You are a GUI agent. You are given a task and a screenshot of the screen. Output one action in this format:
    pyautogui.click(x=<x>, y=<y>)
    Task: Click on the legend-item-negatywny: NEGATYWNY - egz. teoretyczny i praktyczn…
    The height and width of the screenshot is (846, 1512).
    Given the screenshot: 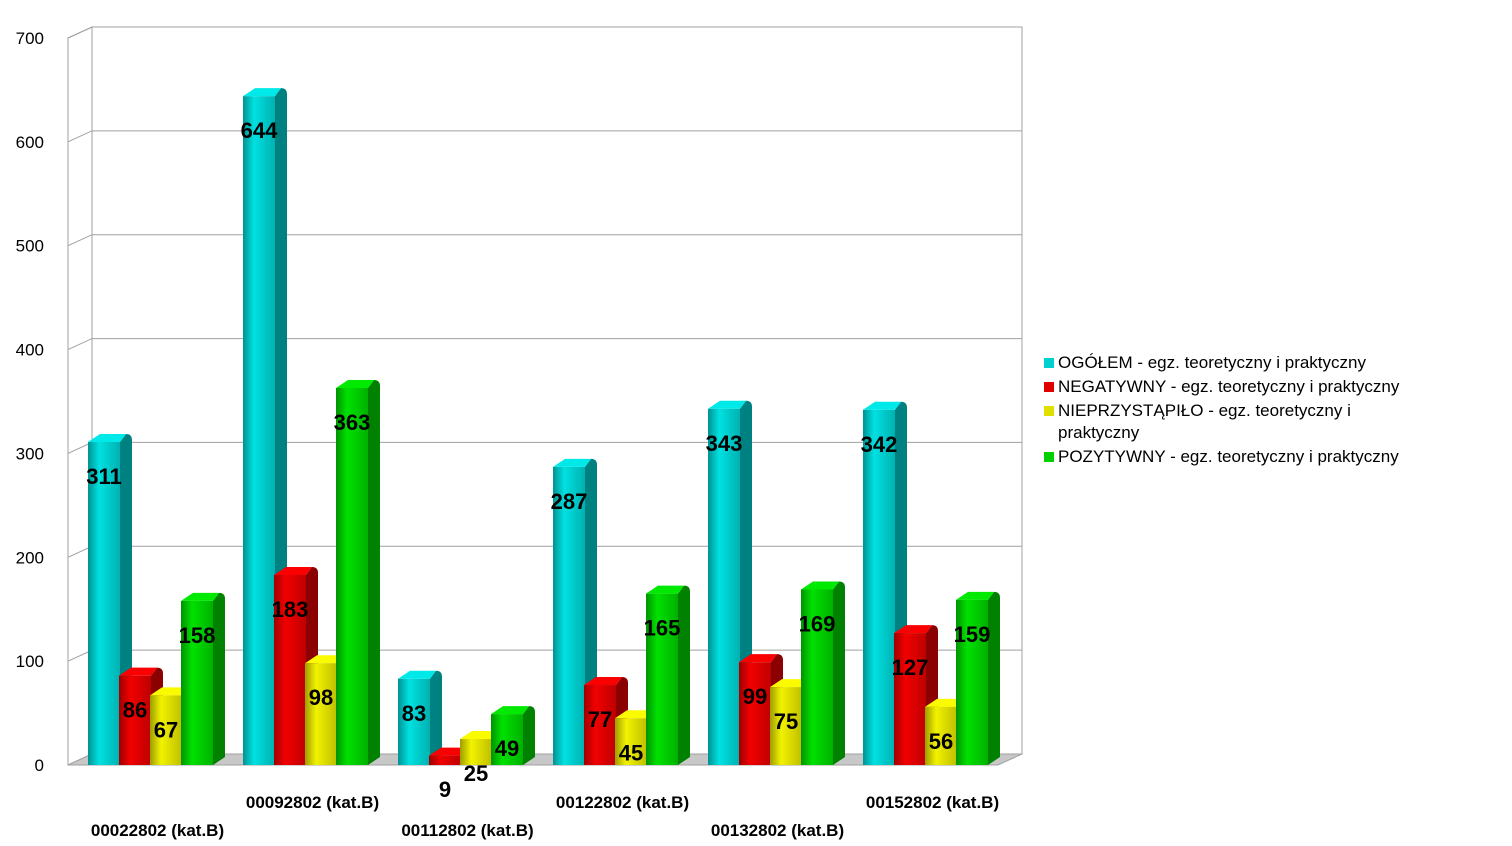 What is the action you would take?
    pyautogui.click(x=1277, y=387)
    